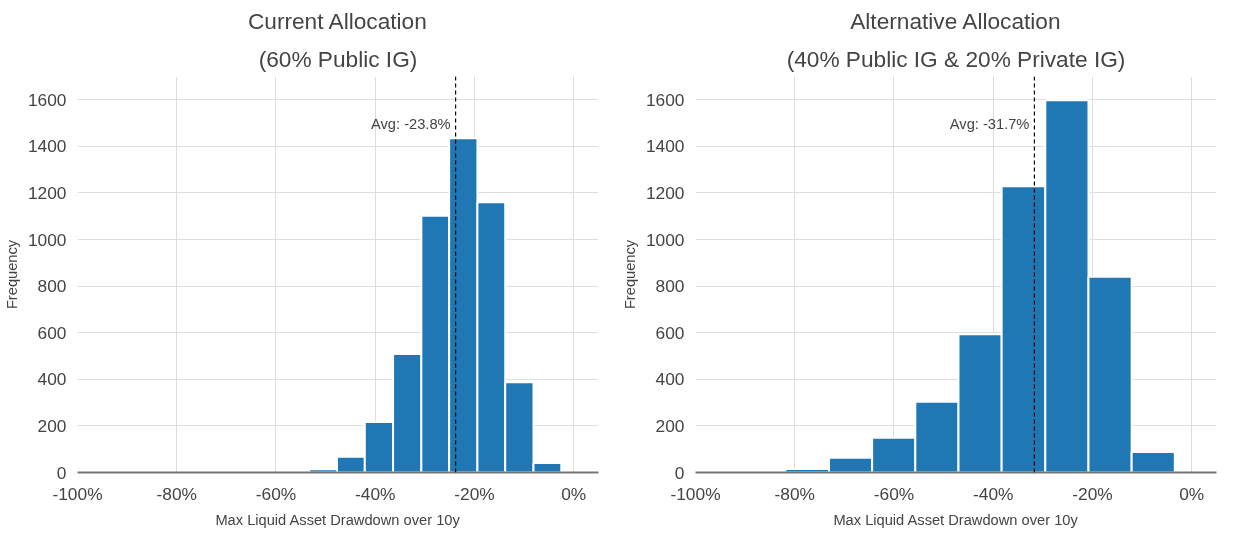 This screenshot has height=534, width=1245. I want to click on ref-line-label: Avg: -31.7%, so click(989, 123).